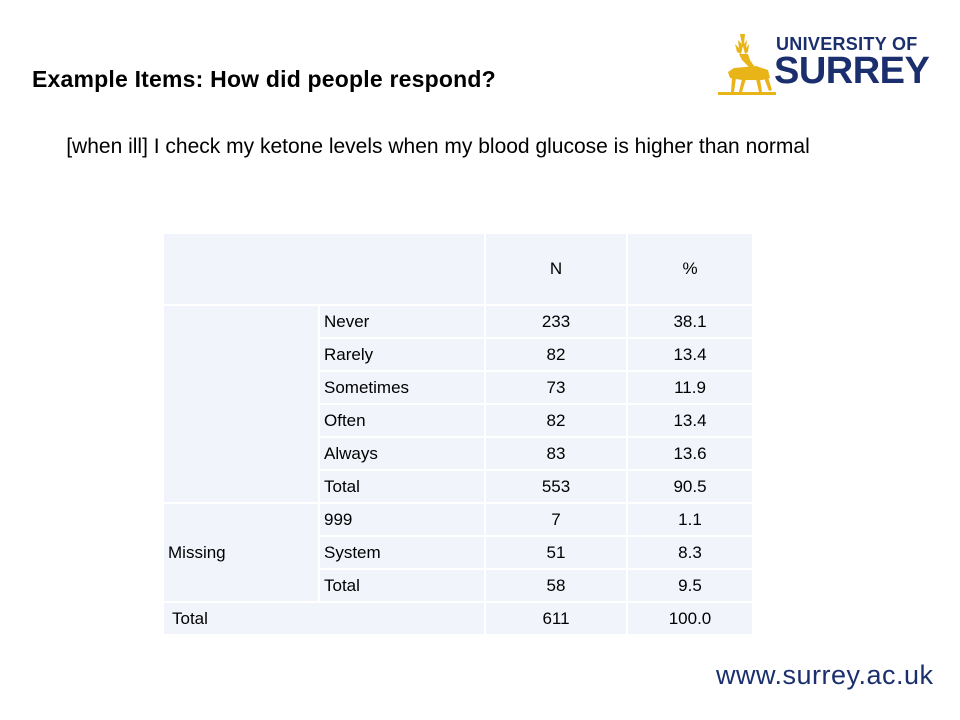 Image resolution: width=960 pixels, height=720 pixels. What do you see at coordinates (690, 269) in the screenshot?
I see `header-percent: %` at bounding box center [690, 269].